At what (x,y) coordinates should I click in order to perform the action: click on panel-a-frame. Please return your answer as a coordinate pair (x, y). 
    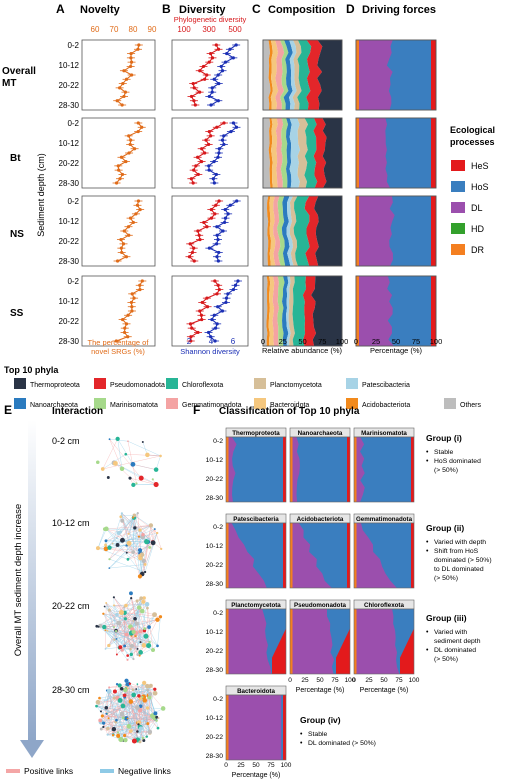
    Looking at the image, I should click on (118, 231).